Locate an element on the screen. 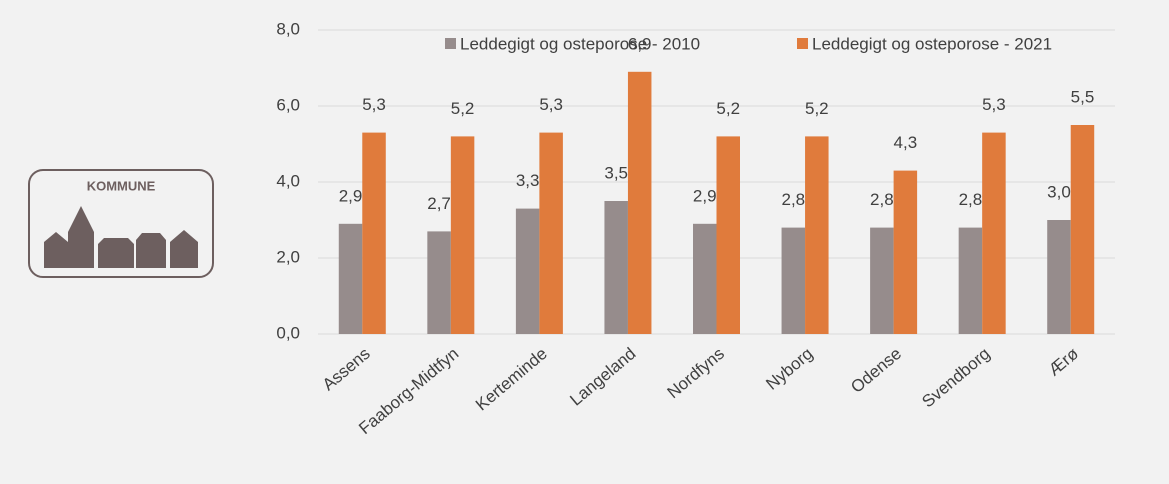 The image size is (1169, 484). y-tick-label: 8,0 is located at coordinates (288, 28).